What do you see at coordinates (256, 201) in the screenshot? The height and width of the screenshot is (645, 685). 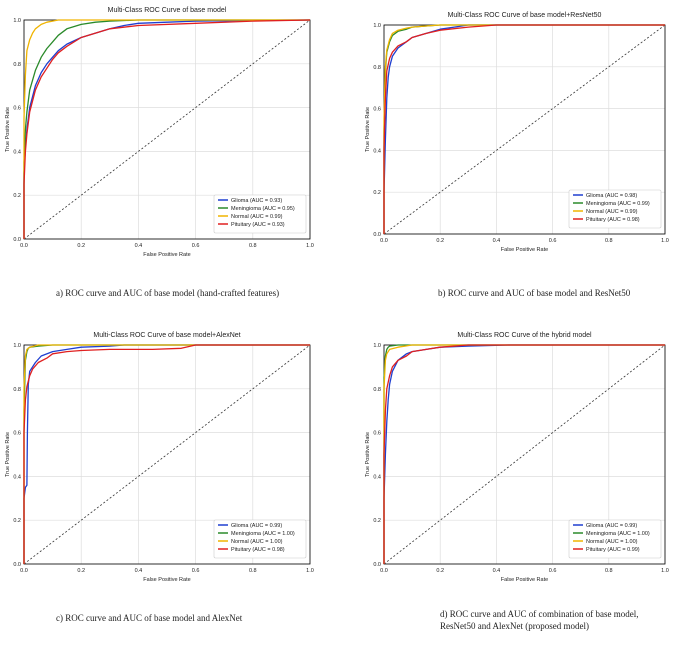 I see `legend-entry: Glioma (AUC = 0.93)` at bounding box center [256, 201].